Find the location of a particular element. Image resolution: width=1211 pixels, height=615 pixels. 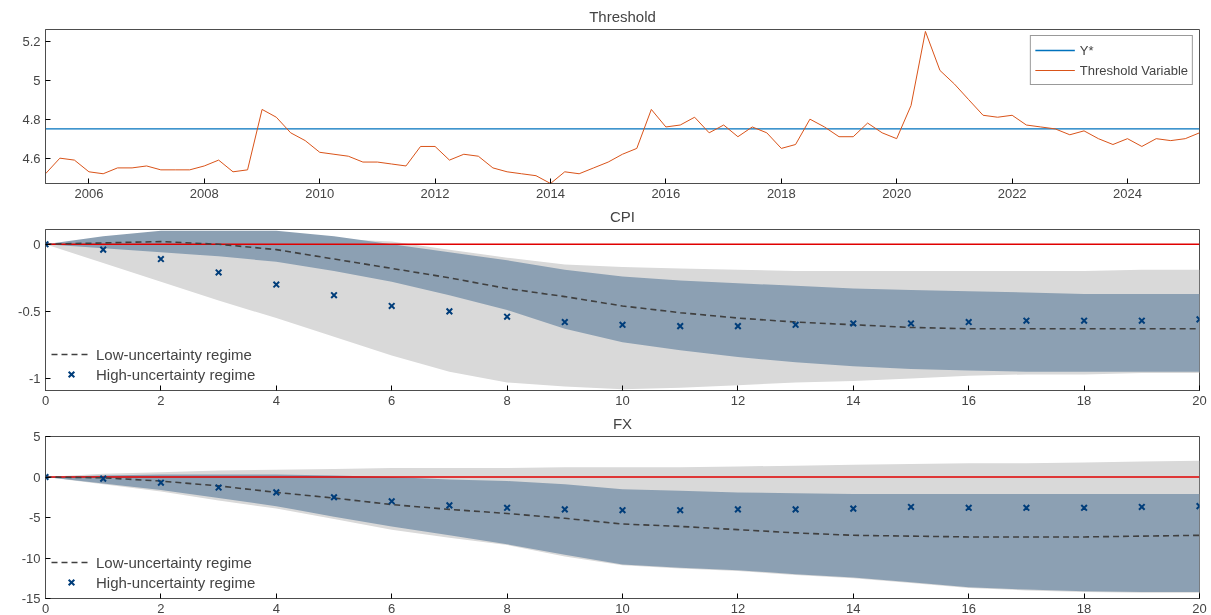

x-tick-label: 2014 is located at coordinates (550, 193).